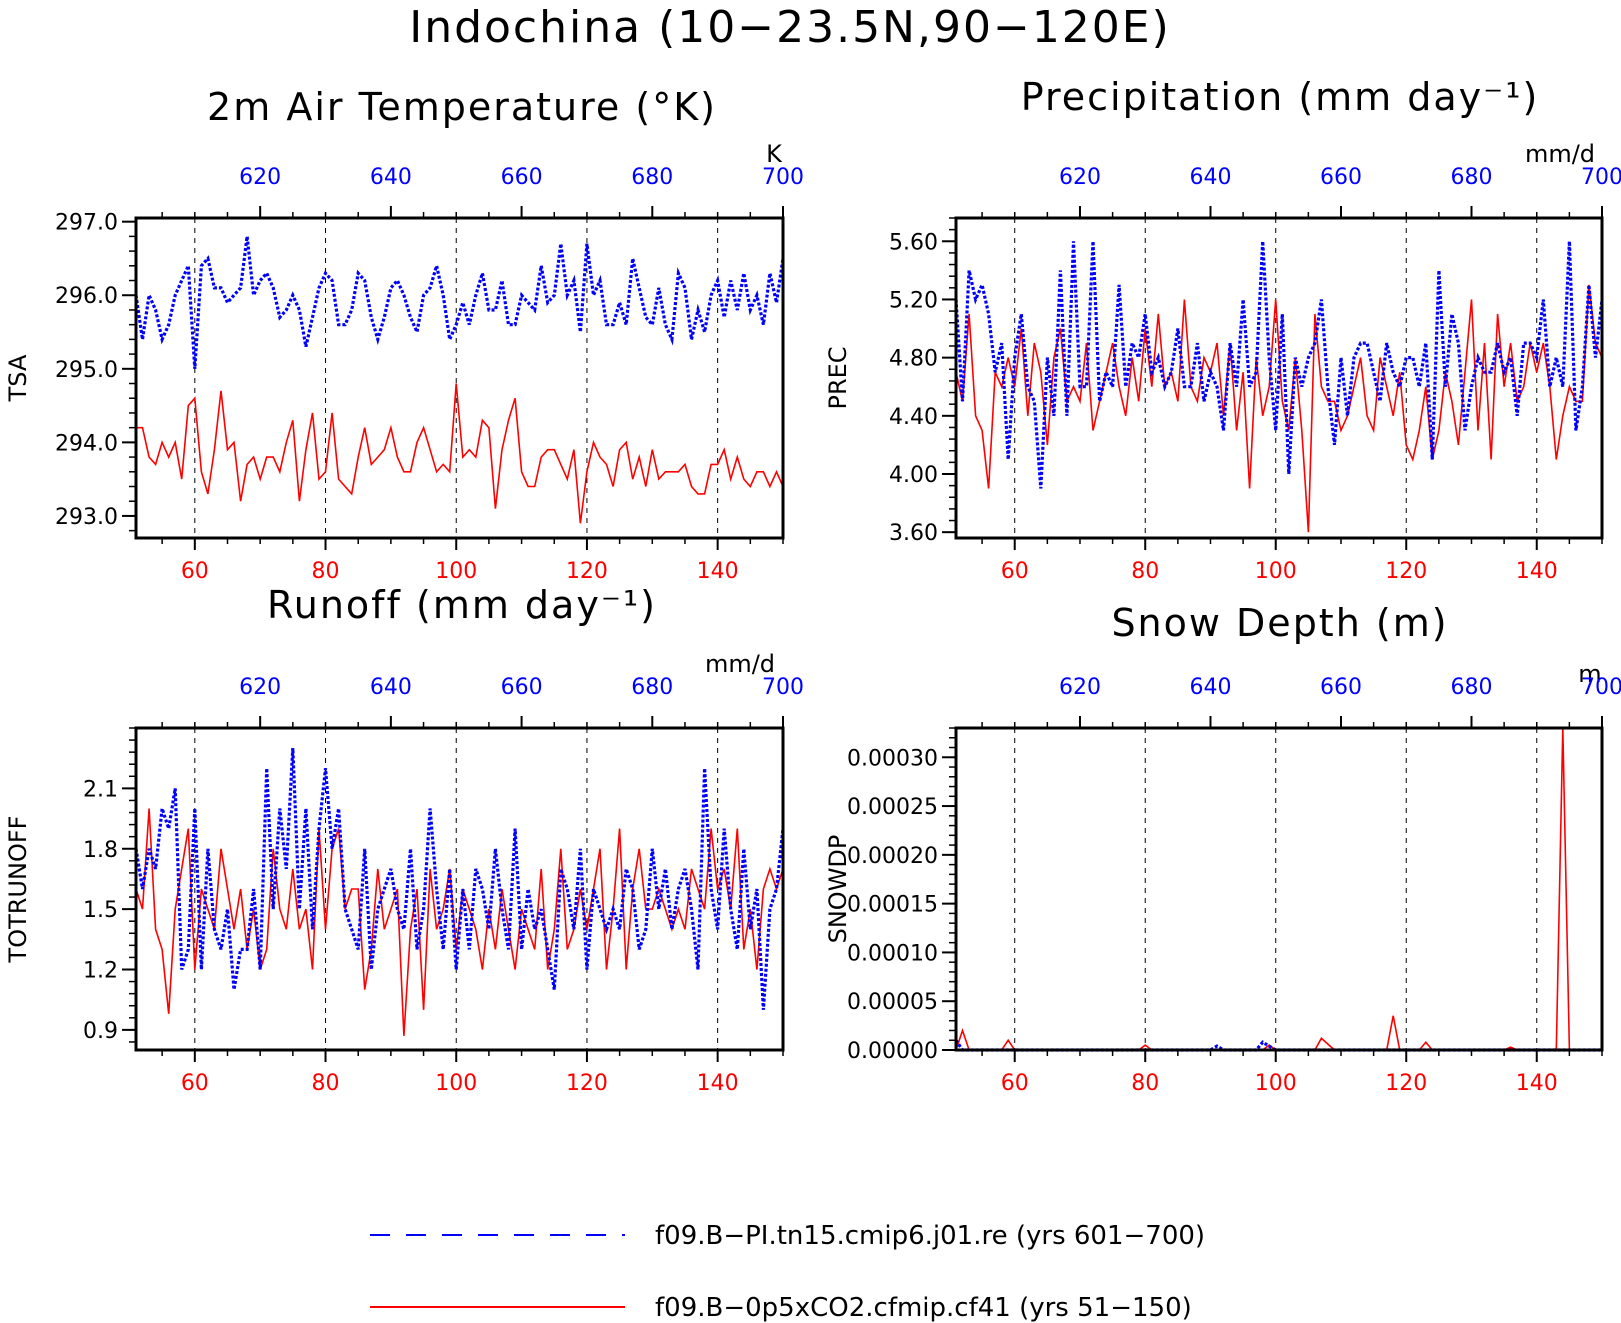  Describe the element at coordinates (790, 27) in the screenshot. I see `figure-title: Indochina (10−23.5N,90−120E)` at that location.